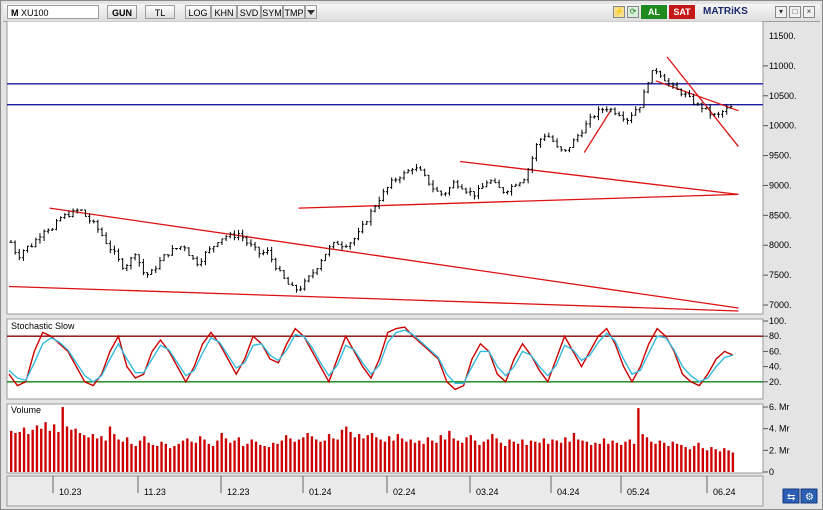  Describe the element at coordinates (224, 12) in the screenshot. I see `khn-button: KHN` at that location.